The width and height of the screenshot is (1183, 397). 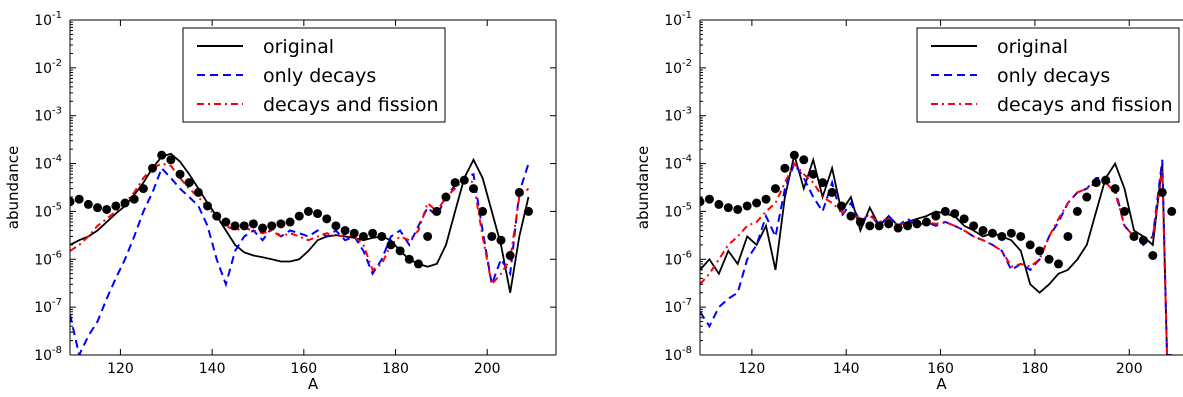 What do you see at coordinates (212, 369) in the screenshot?
I see `x-tick-label: 140` at bounding box center [212, 369].